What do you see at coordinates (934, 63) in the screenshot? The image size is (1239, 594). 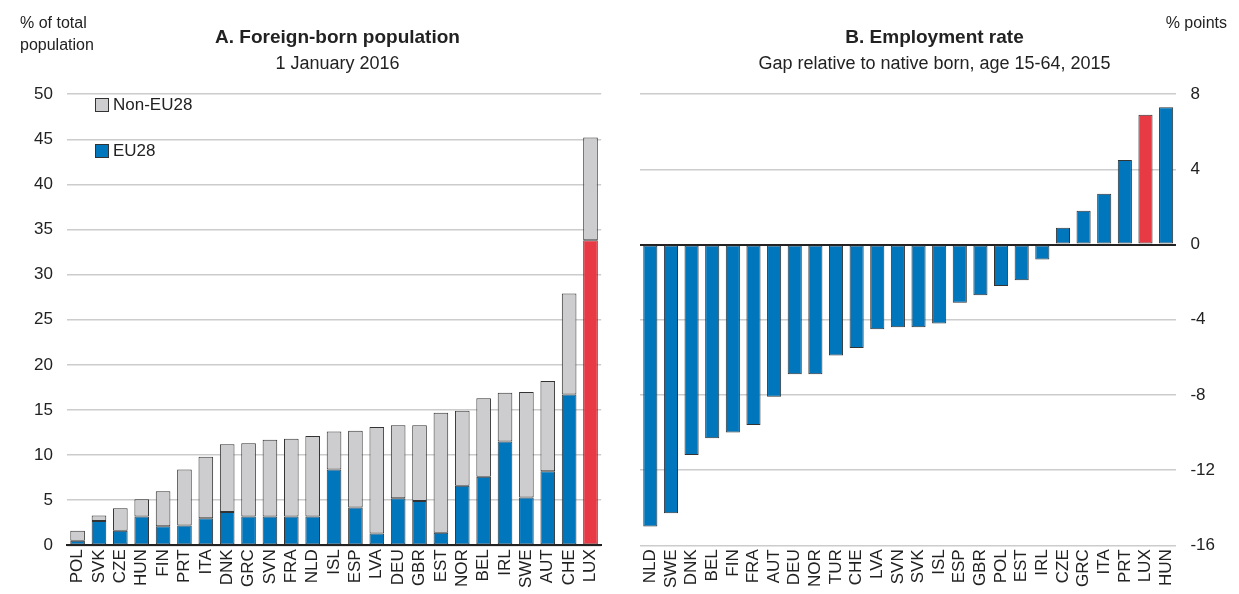 I see `chart-subtitle: Gap relative to native born, age 15-64, 2015` at bounding box center [934, 63].